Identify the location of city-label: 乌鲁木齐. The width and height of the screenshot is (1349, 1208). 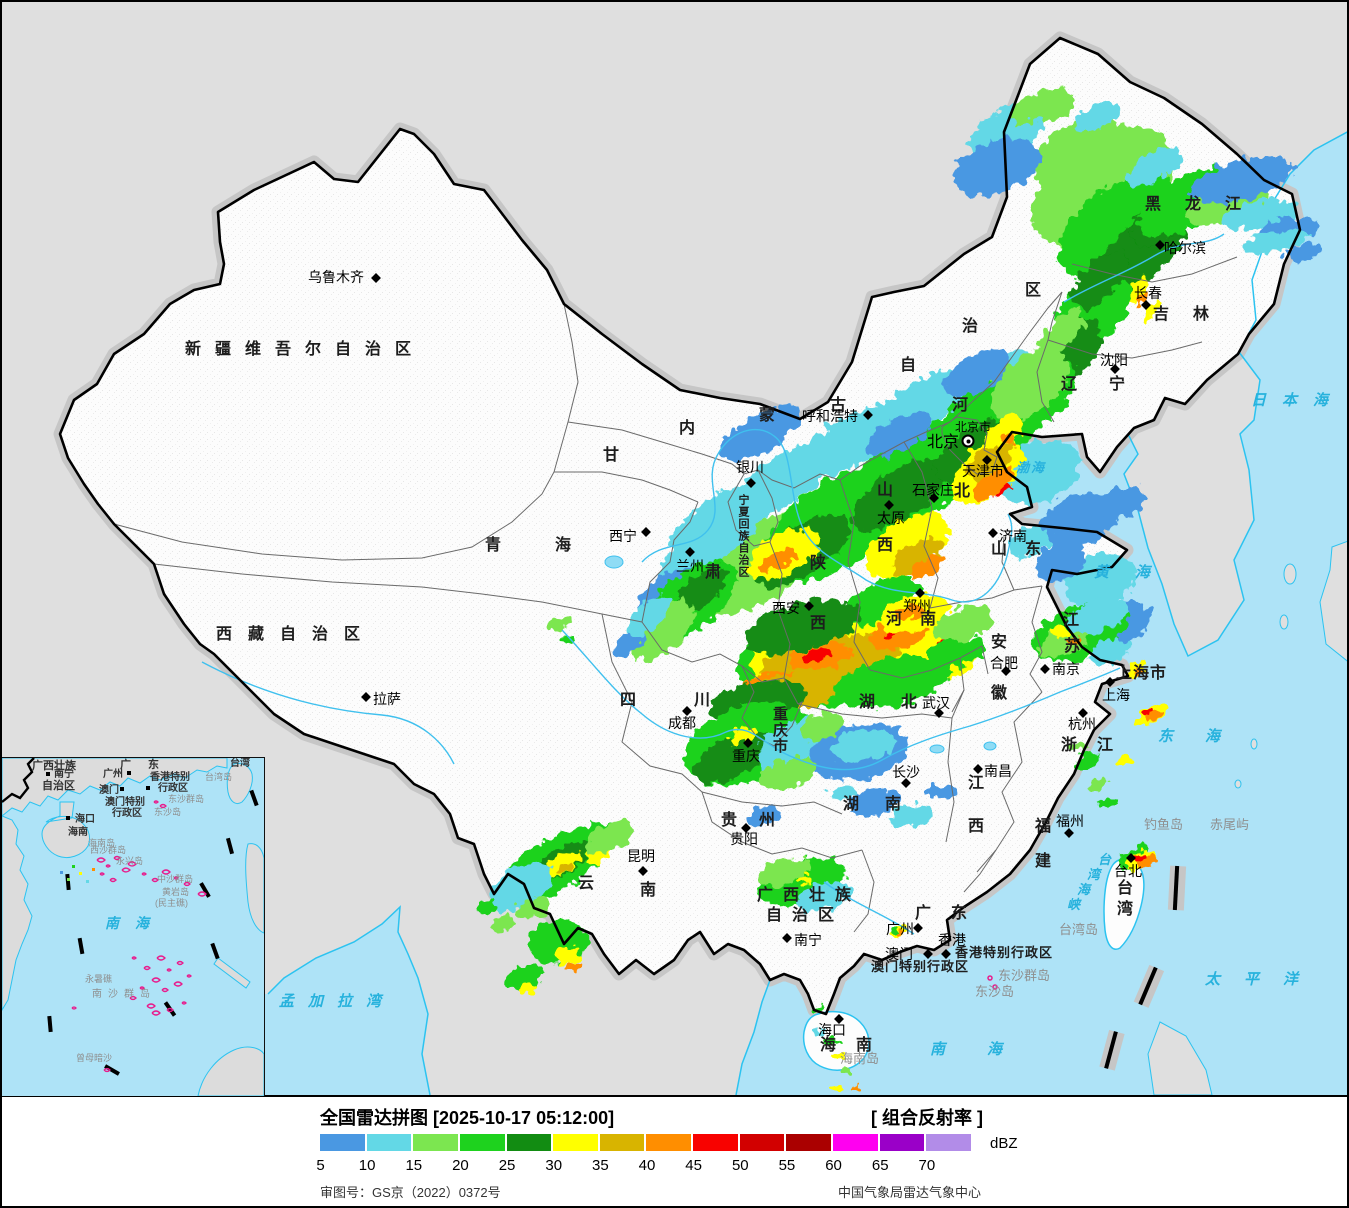
(336, 277).